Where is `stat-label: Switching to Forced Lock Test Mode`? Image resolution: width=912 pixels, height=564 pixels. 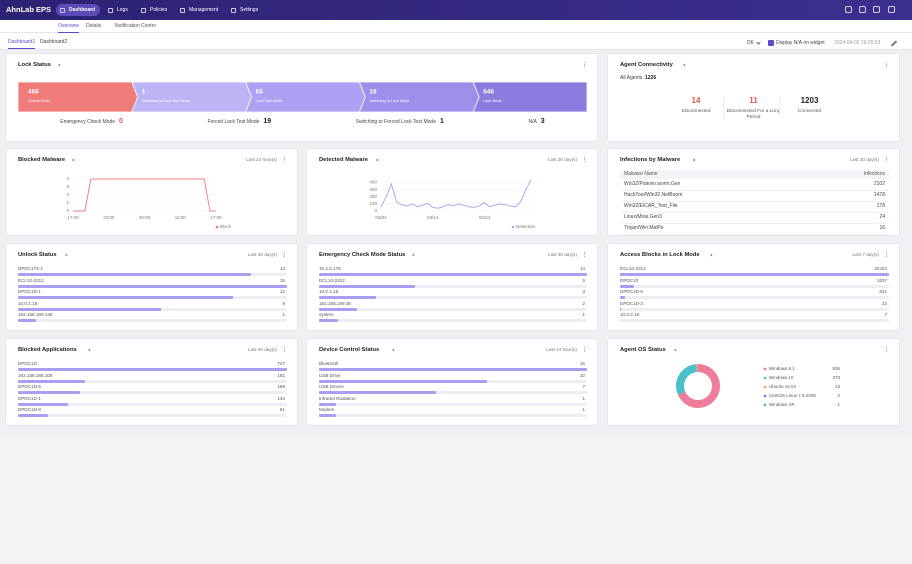 stat-label: Switching to Forced Lock Test Mode is located at coordinates (395, 121).